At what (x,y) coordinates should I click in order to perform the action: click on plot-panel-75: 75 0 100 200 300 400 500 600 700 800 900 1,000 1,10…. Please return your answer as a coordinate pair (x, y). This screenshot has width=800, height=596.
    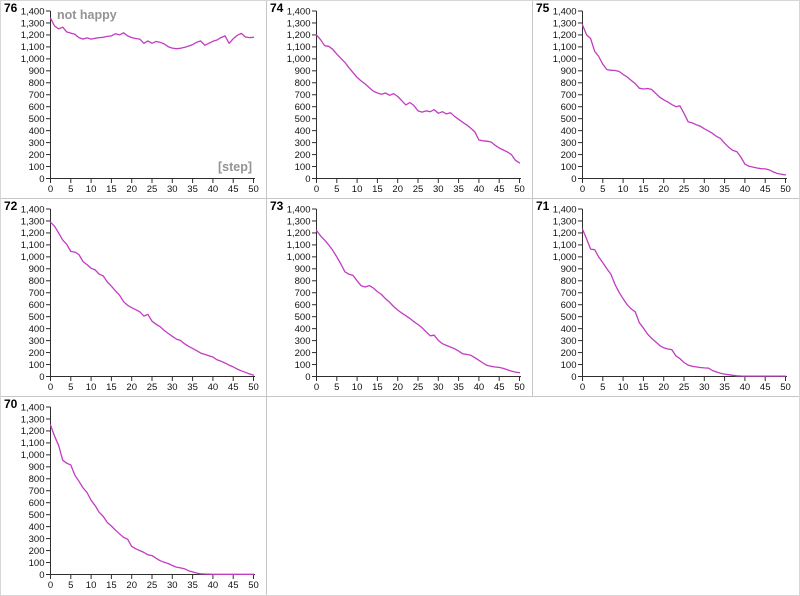
    Looking at the image, I should click on (666, 100).